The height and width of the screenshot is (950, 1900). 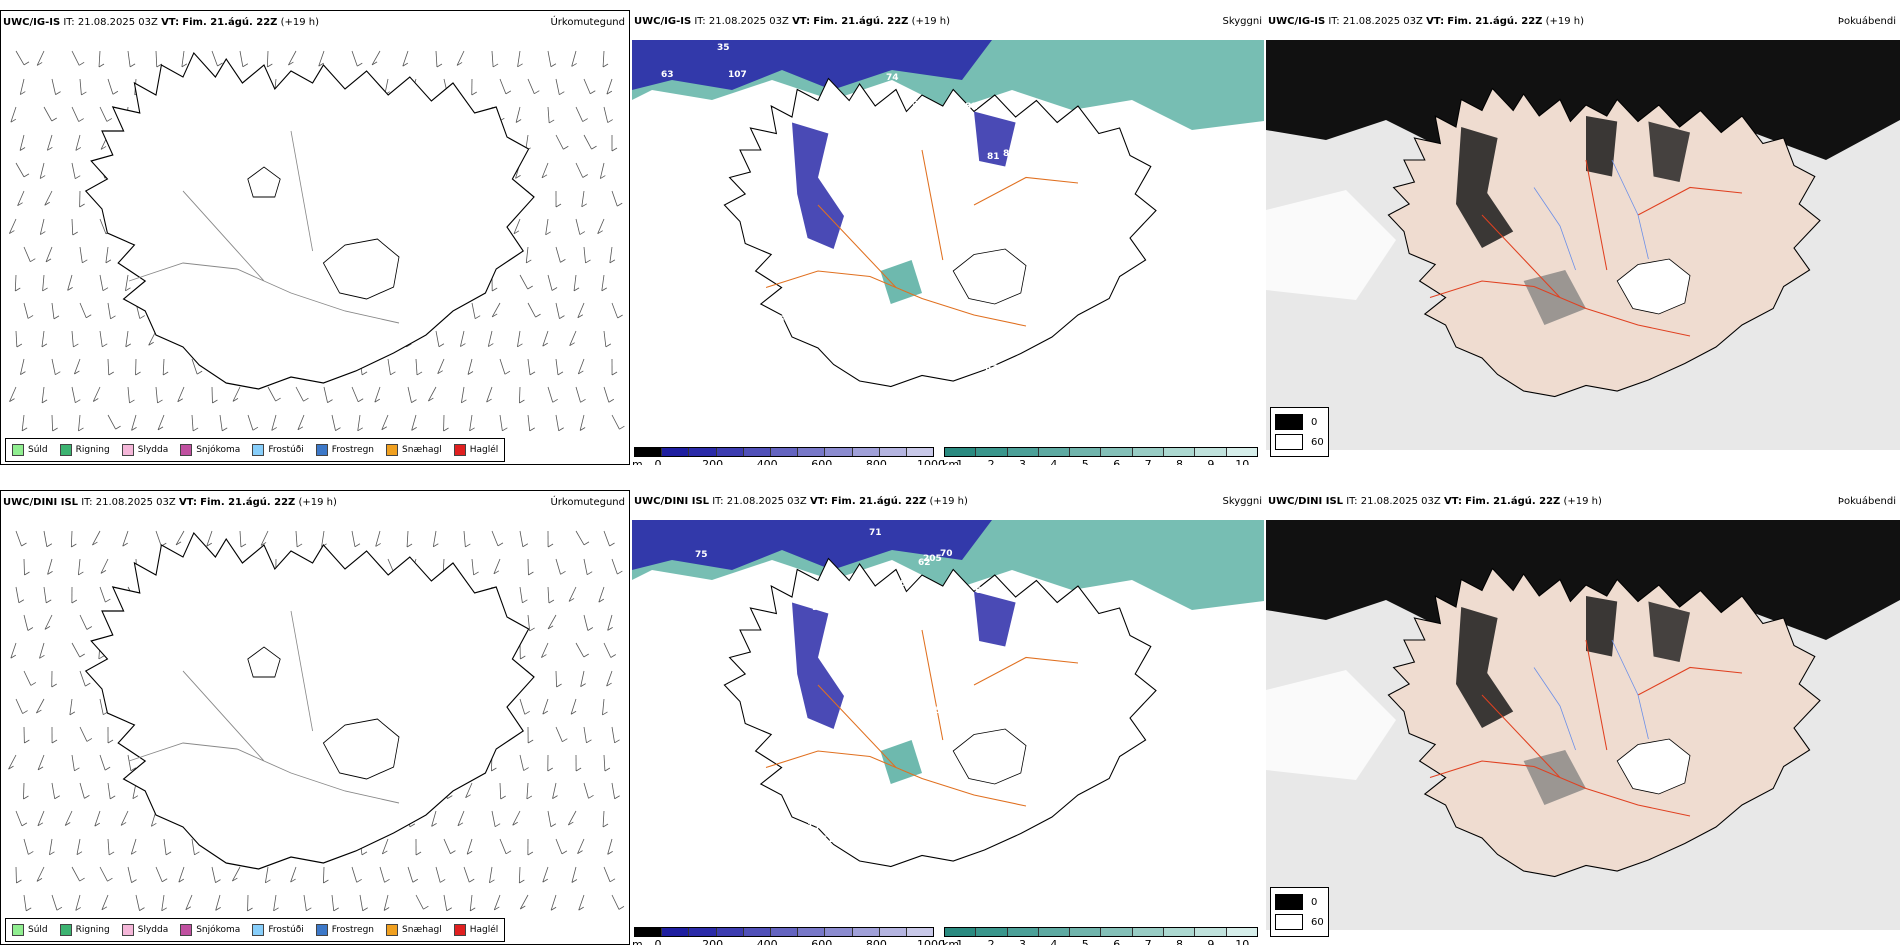 I want to click on vt-label: VT:, so click(x=187, y=502).